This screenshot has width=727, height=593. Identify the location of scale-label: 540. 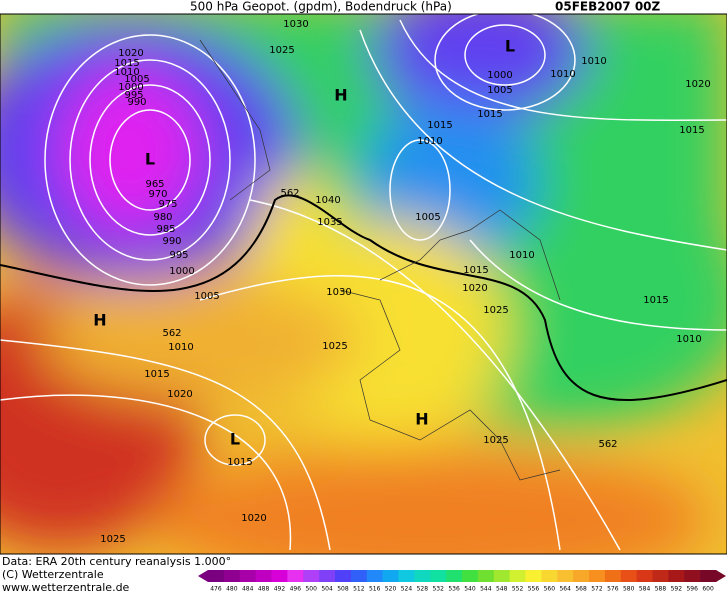
(470, 589).